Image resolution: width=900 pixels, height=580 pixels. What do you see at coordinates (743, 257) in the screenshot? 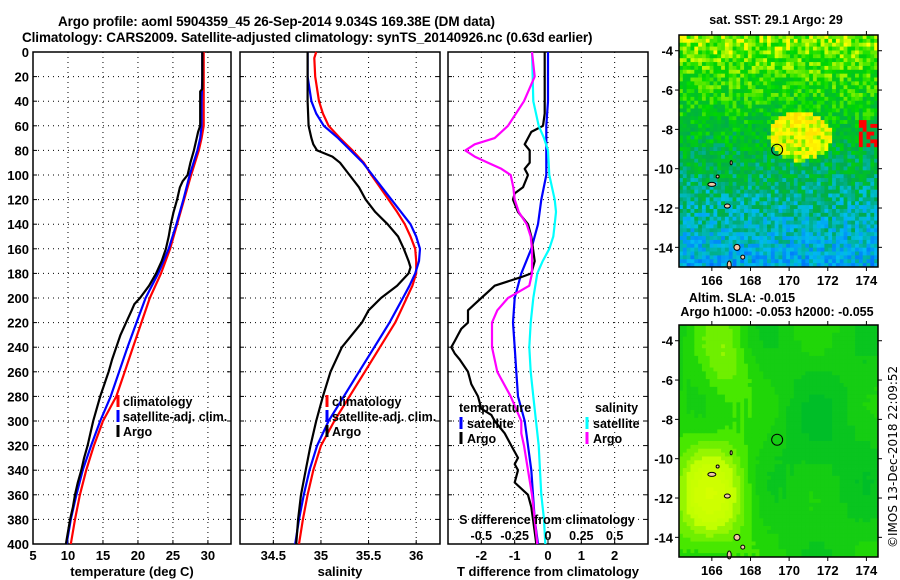
I see `island-shape` at bounding box center [743, 257].